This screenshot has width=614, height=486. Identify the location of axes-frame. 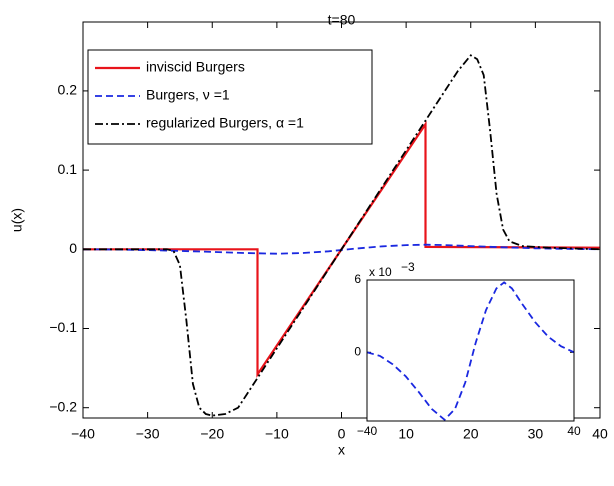
(470, 350).